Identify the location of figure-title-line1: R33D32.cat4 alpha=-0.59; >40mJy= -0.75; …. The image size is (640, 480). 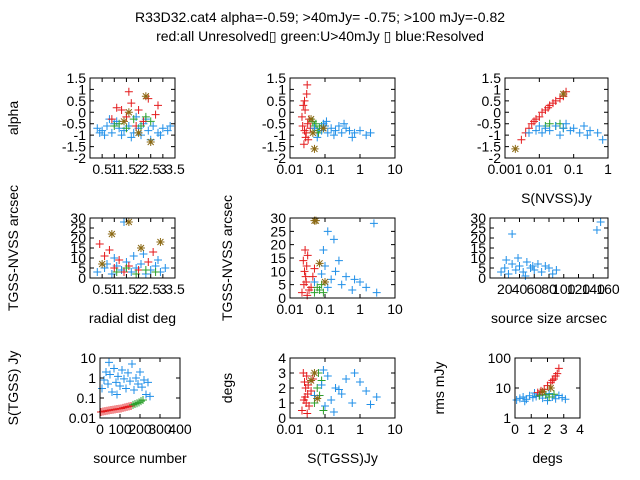
(320, 17).